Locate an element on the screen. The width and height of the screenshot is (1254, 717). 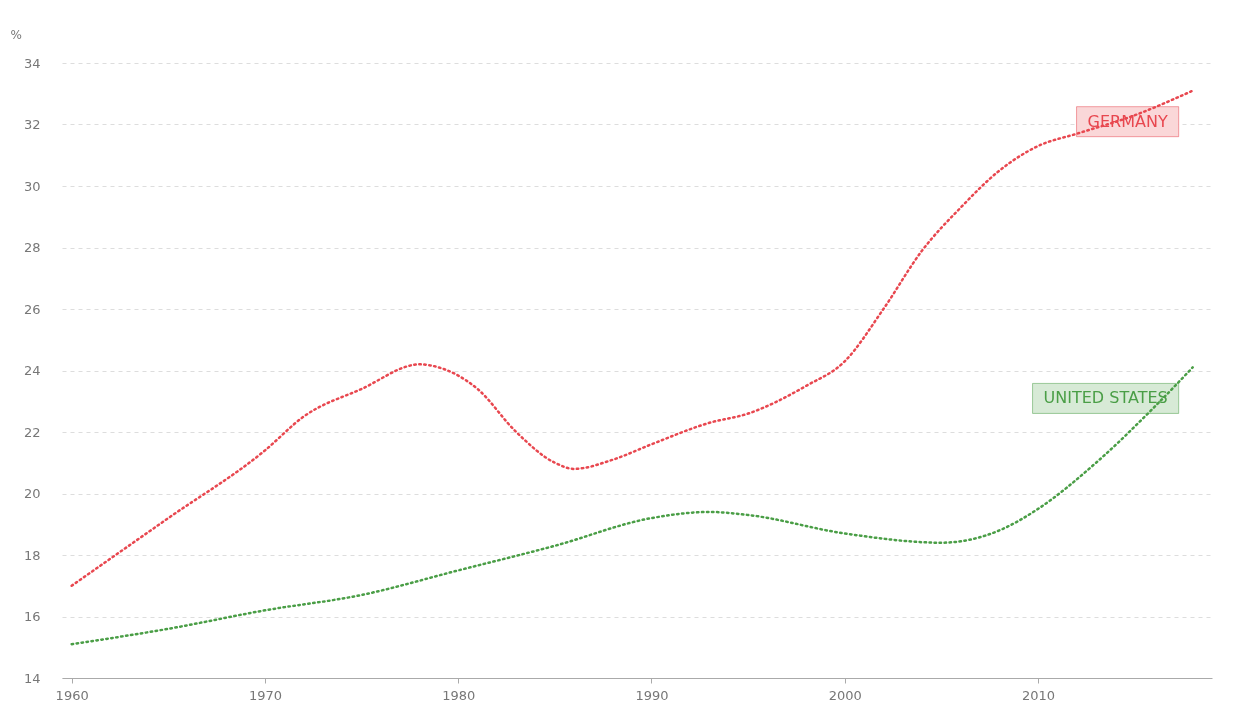
y-tick-label: 18 is located at coordinates (32, 555).